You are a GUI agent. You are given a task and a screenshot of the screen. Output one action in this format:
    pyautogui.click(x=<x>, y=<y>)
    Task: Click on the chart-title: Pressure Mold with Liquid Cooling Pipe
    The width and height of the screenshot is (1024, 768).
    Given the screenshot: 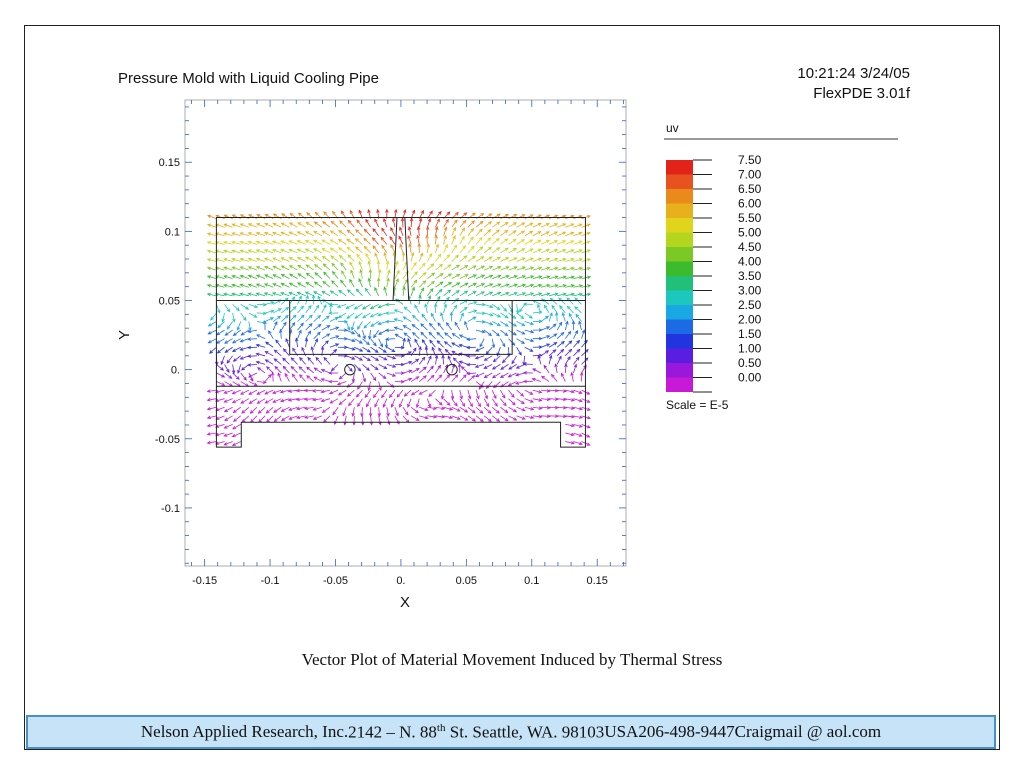 What is the action you would take?
    pyautogui.click(x=248, y=78)
    